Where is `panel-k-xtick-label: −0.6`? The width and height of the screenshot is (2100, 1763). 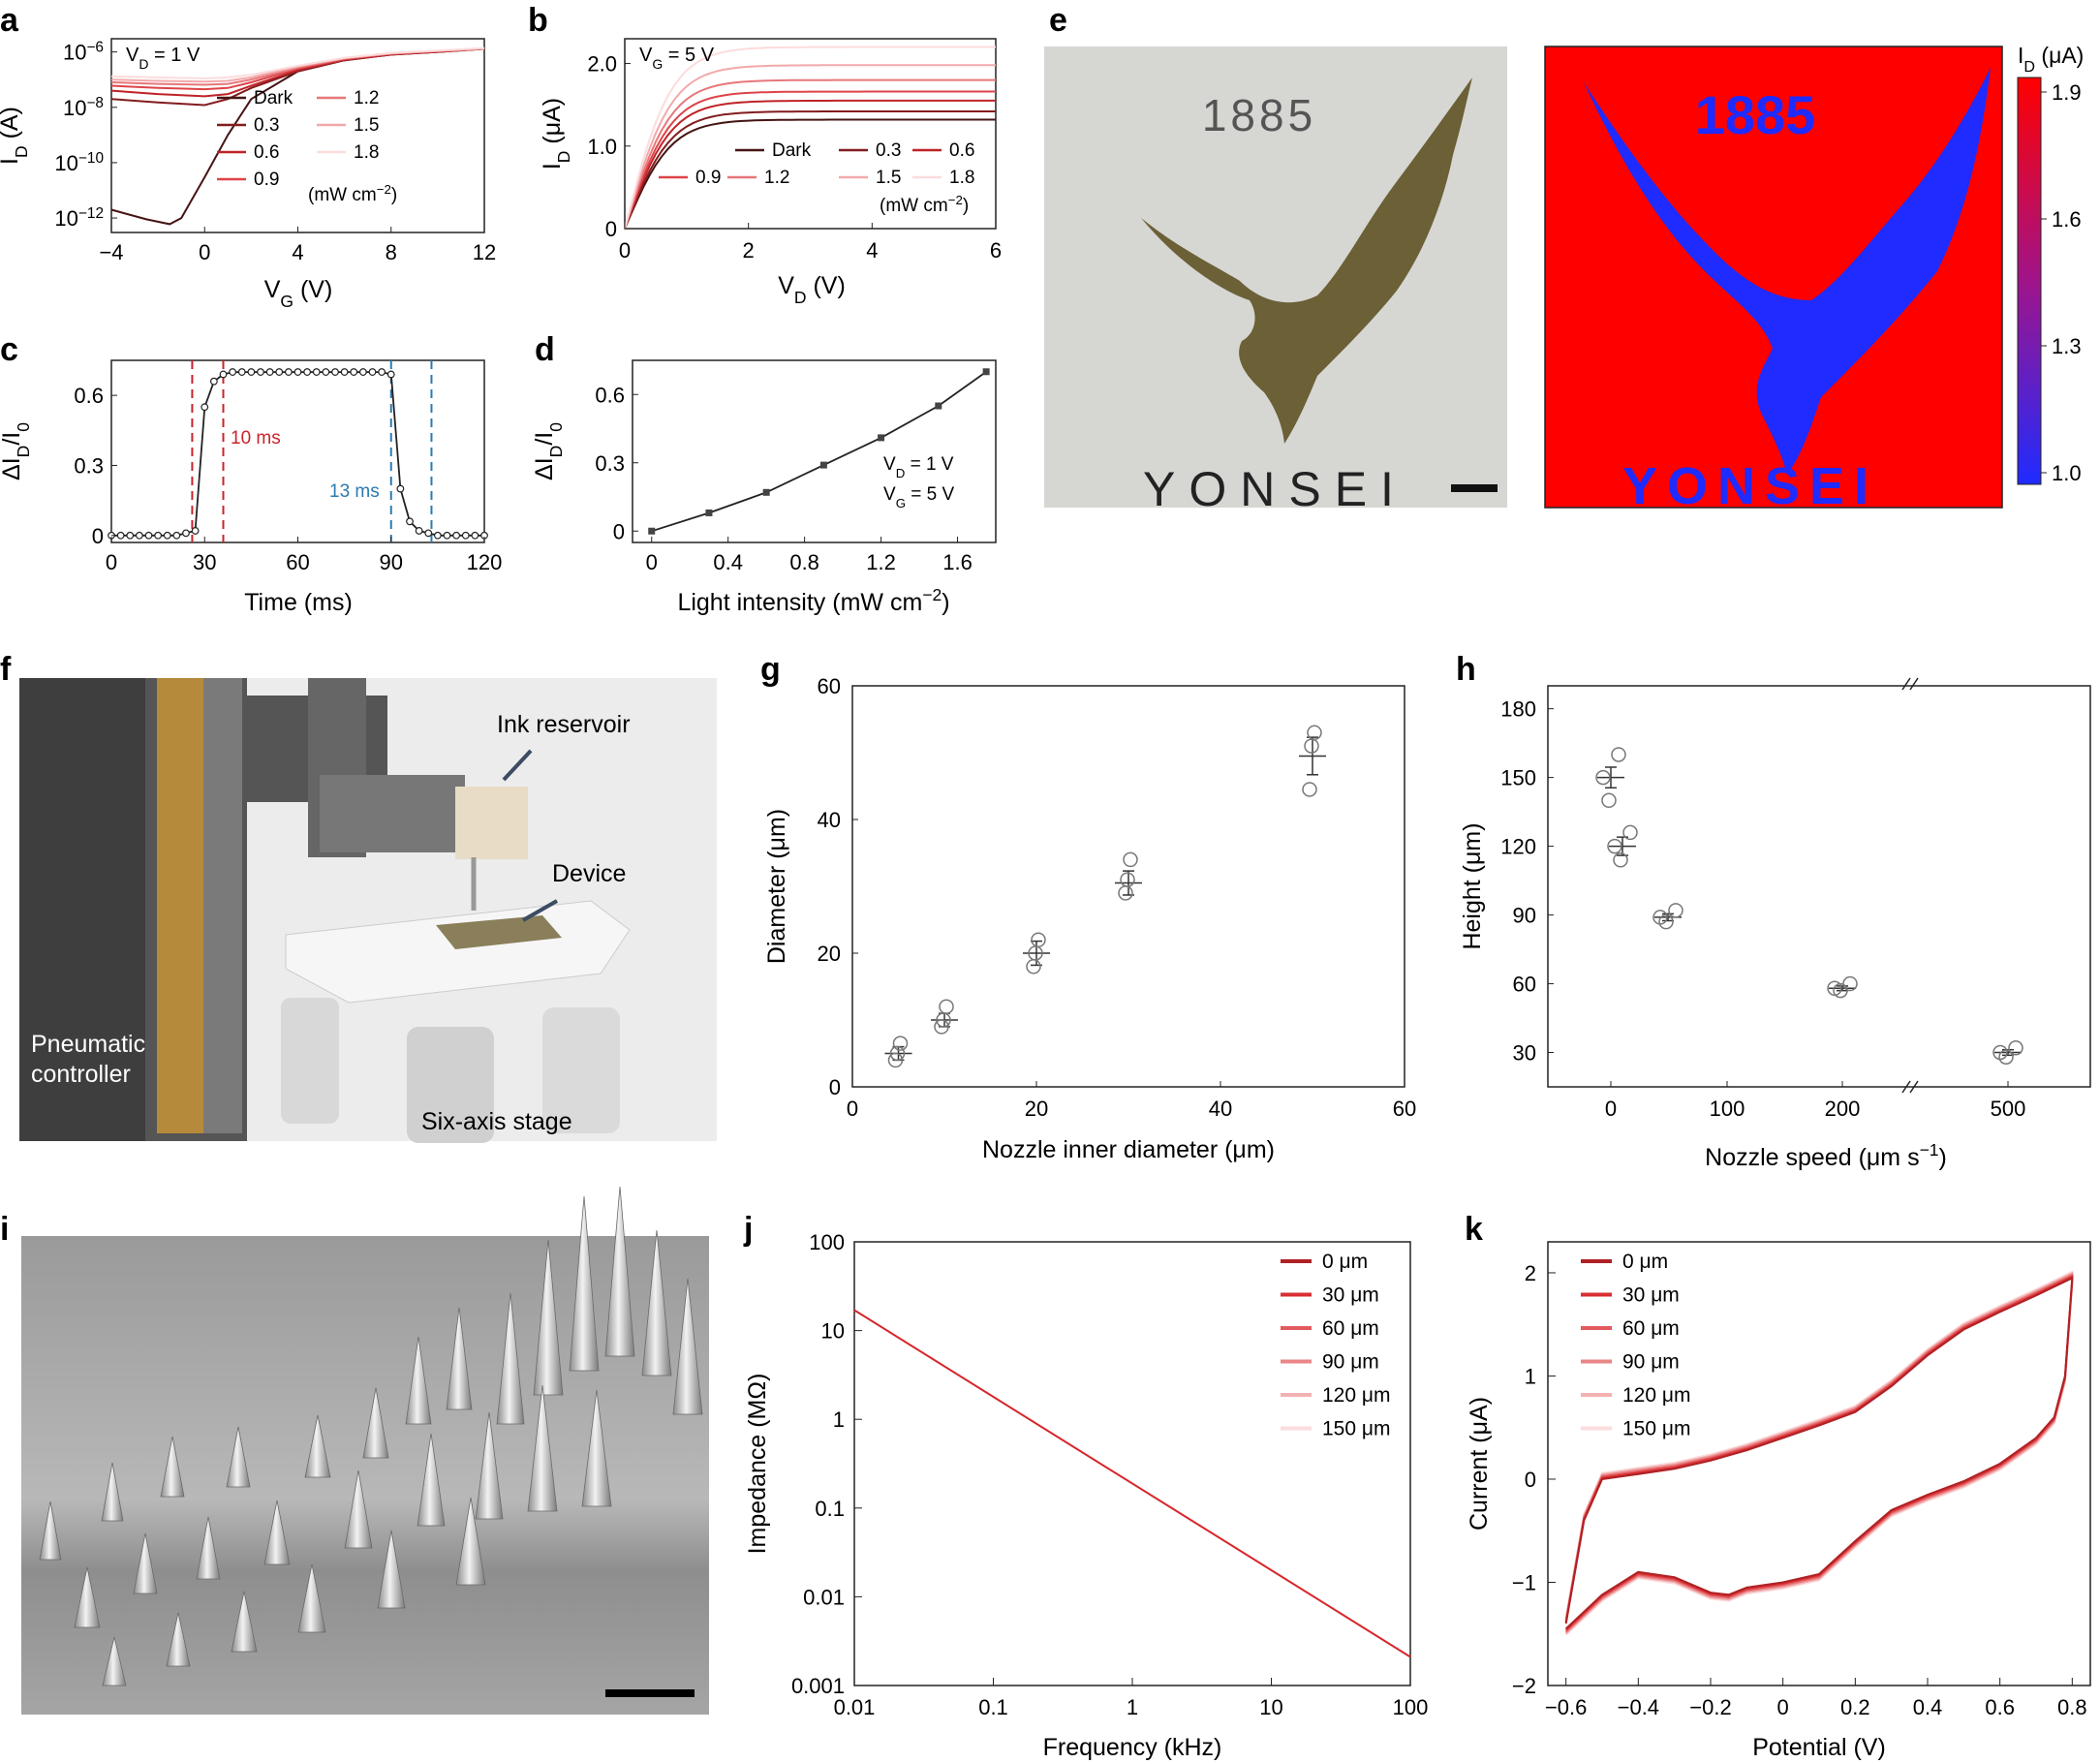
panel-k-xtick-label: −0.6 is located at coordinates (1566, 1707).